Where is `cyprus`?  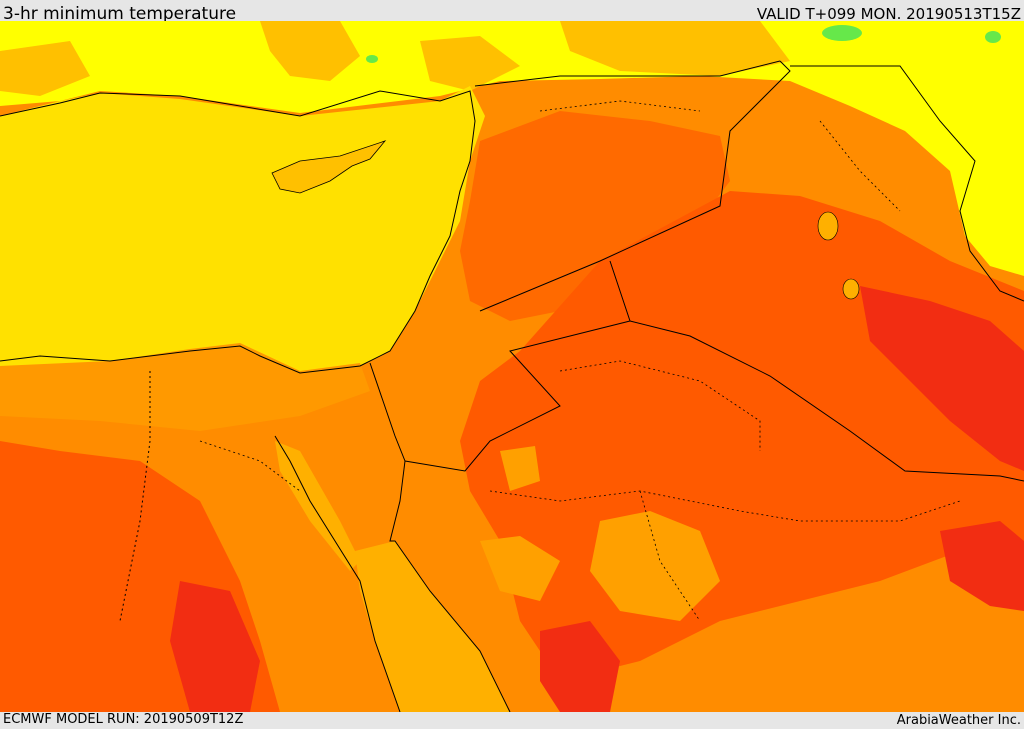
cyprus is located at coordinates (329, 167).